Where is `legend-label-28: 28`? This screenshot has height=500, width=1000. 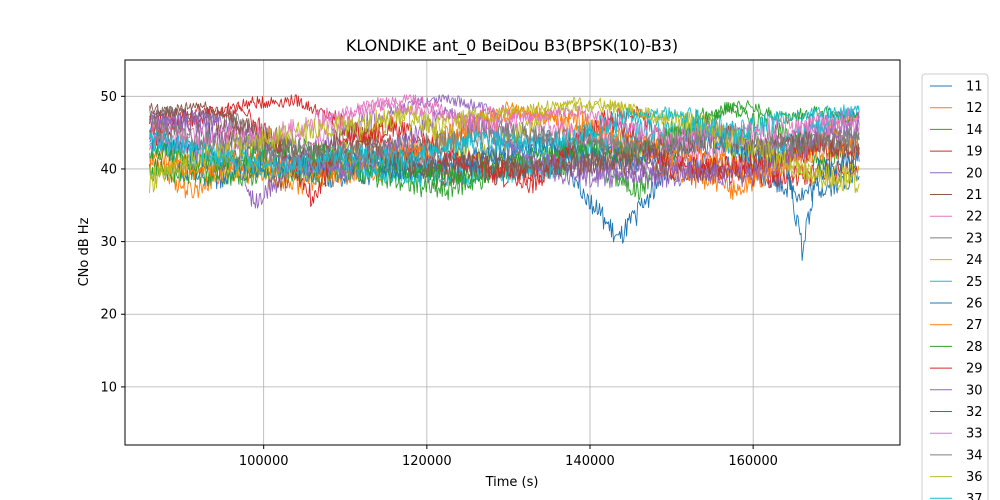 legend-label-28: 28 is located at coordinates (974, 347).